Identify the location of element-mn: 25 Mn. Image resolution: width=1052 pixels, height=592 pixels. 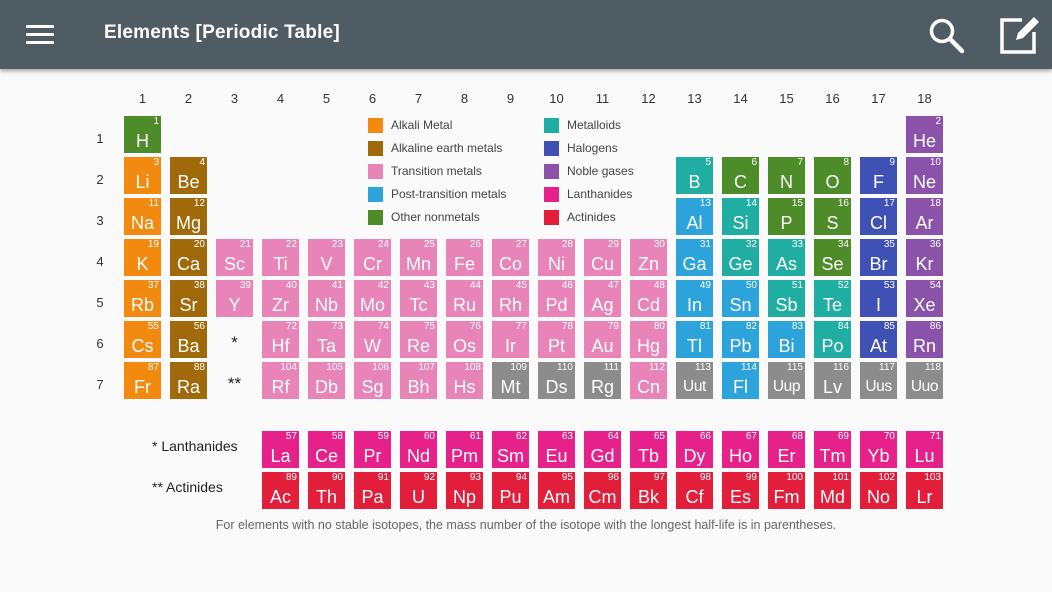
(418, 257).